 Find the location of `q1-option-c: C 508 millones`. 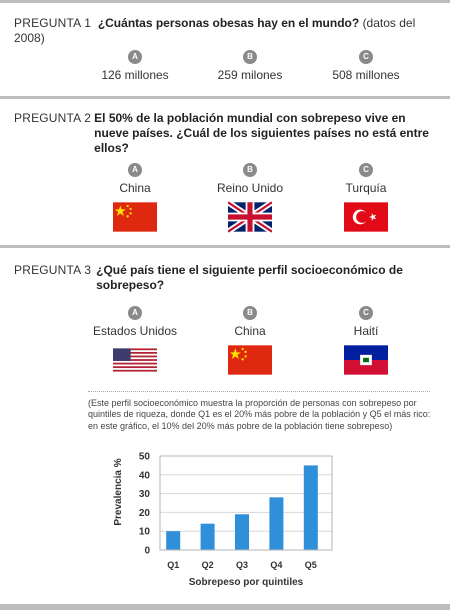

q1-option-c: C 508 millones is located at coordinates (366, 66).